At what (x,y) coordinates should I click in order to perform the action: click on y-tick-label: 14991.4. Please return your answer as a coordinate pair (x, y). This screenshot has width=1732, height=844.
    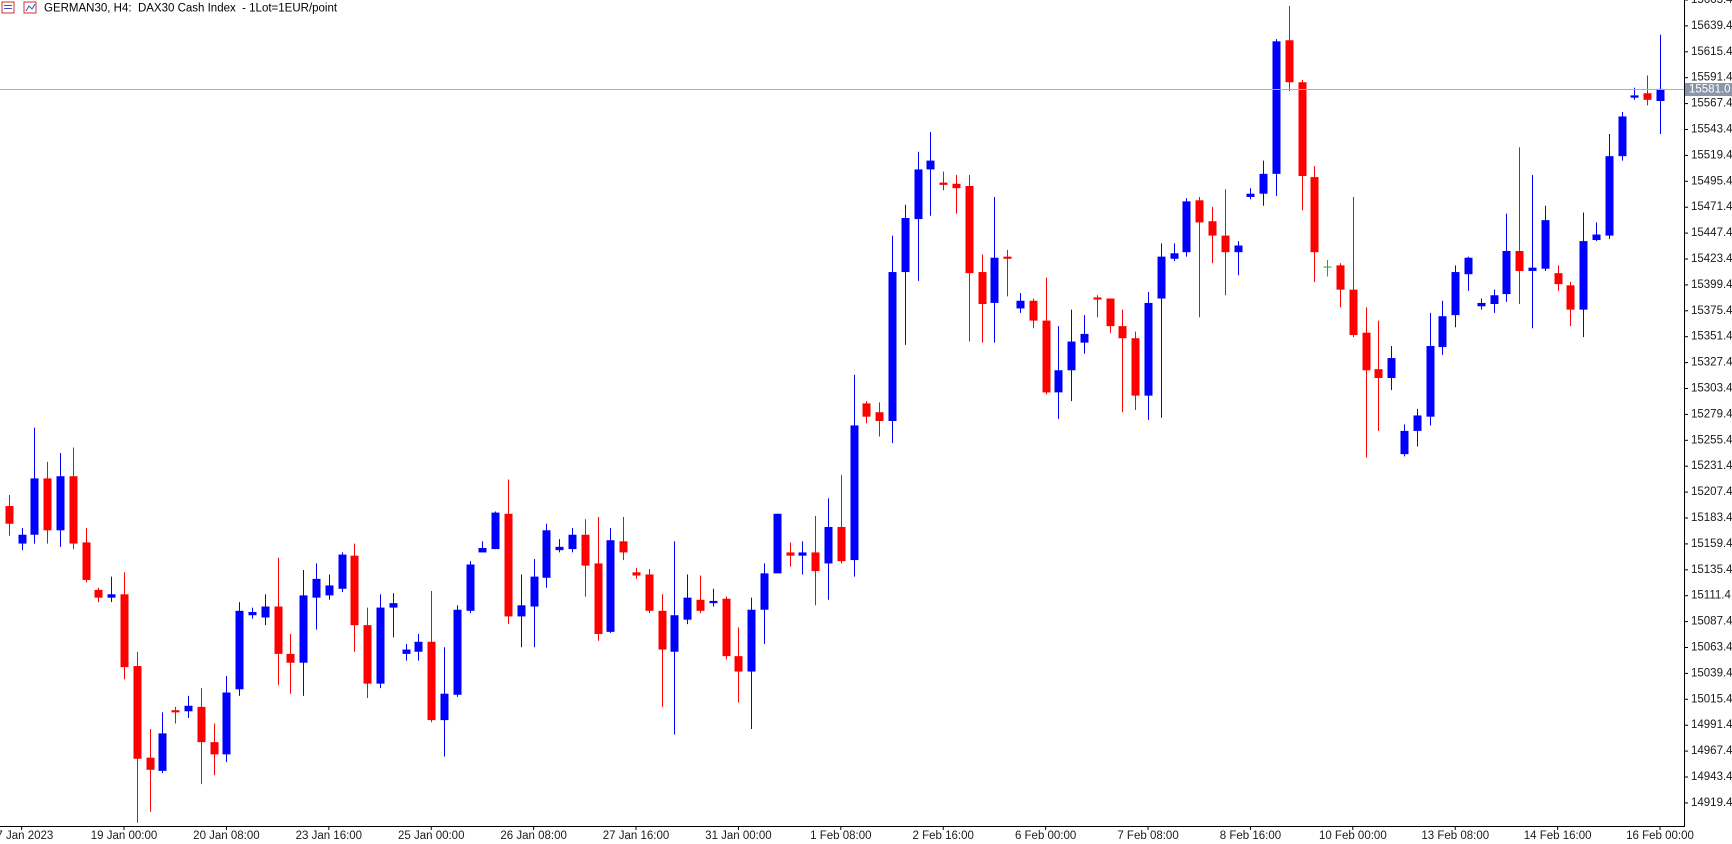
    Looking at the image, I should click on (1711, 725).